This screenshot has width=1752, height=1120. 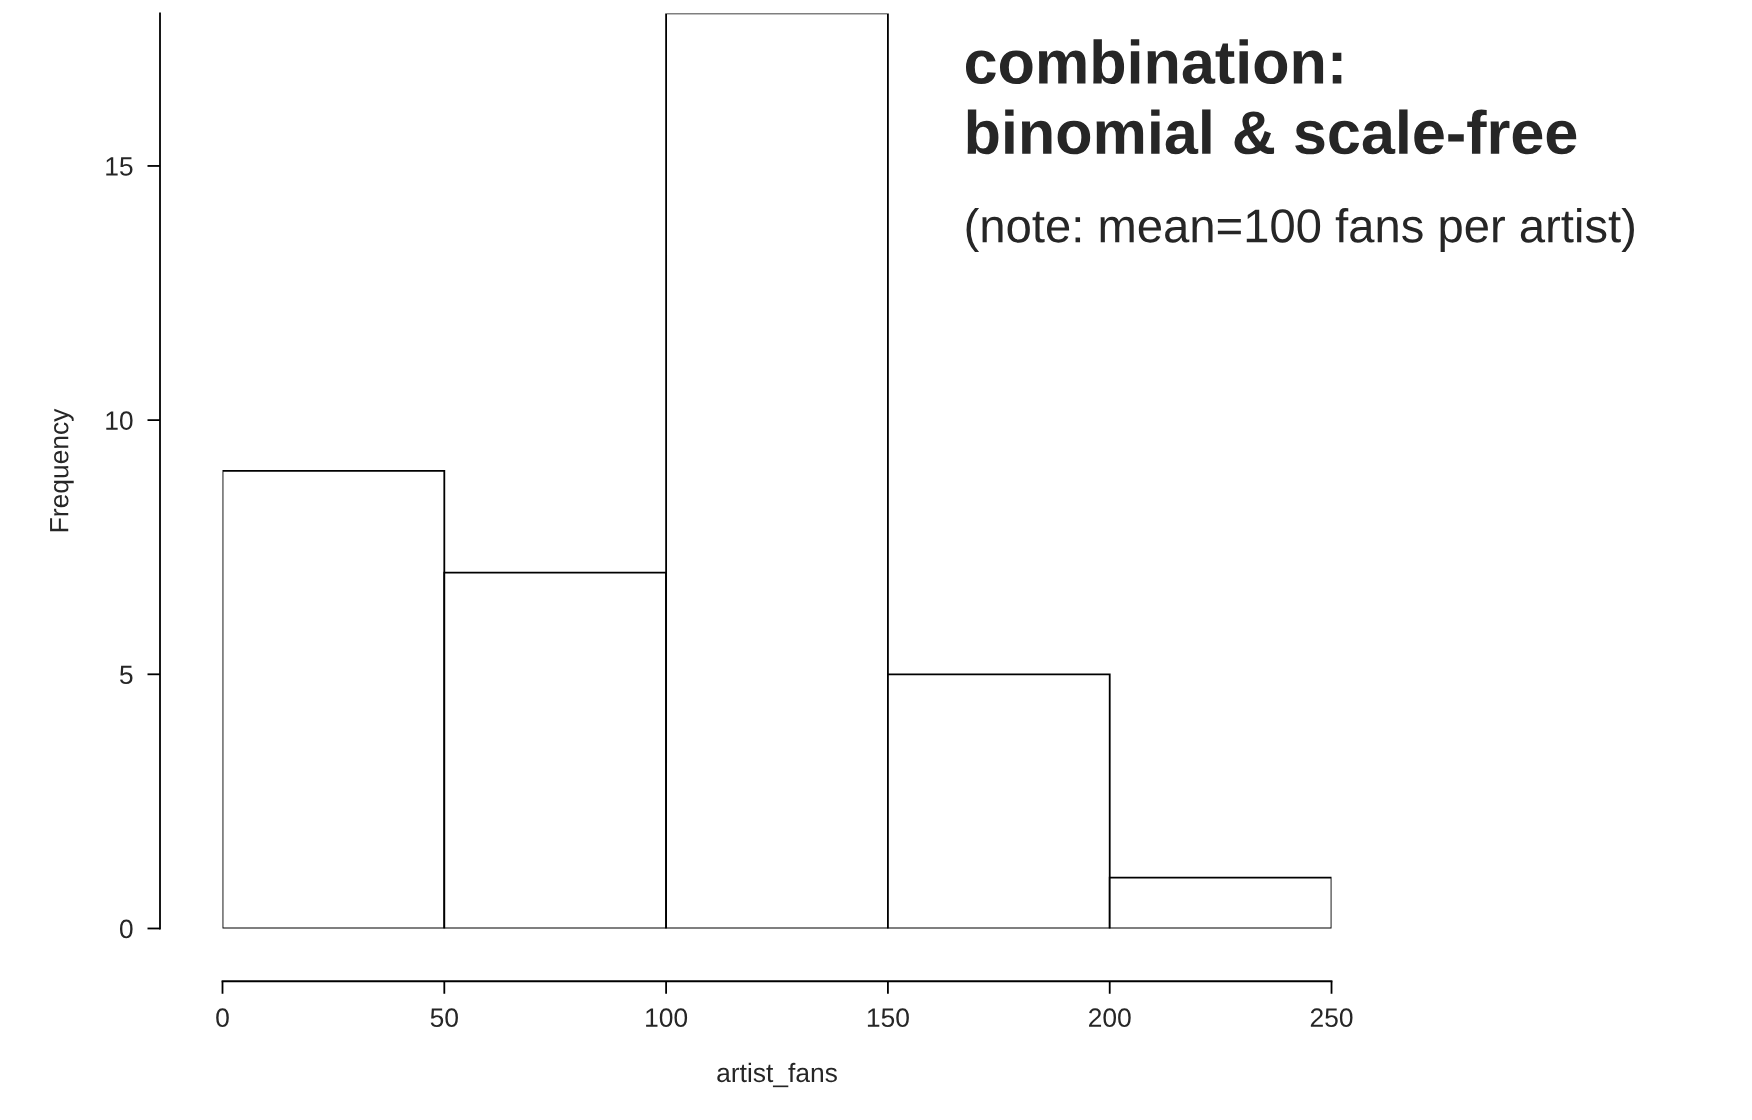 What do you see at coordinates (888, 1018) in the screenshot?
I see `x-tick-label: 150` at bounding box center [888, 1018].